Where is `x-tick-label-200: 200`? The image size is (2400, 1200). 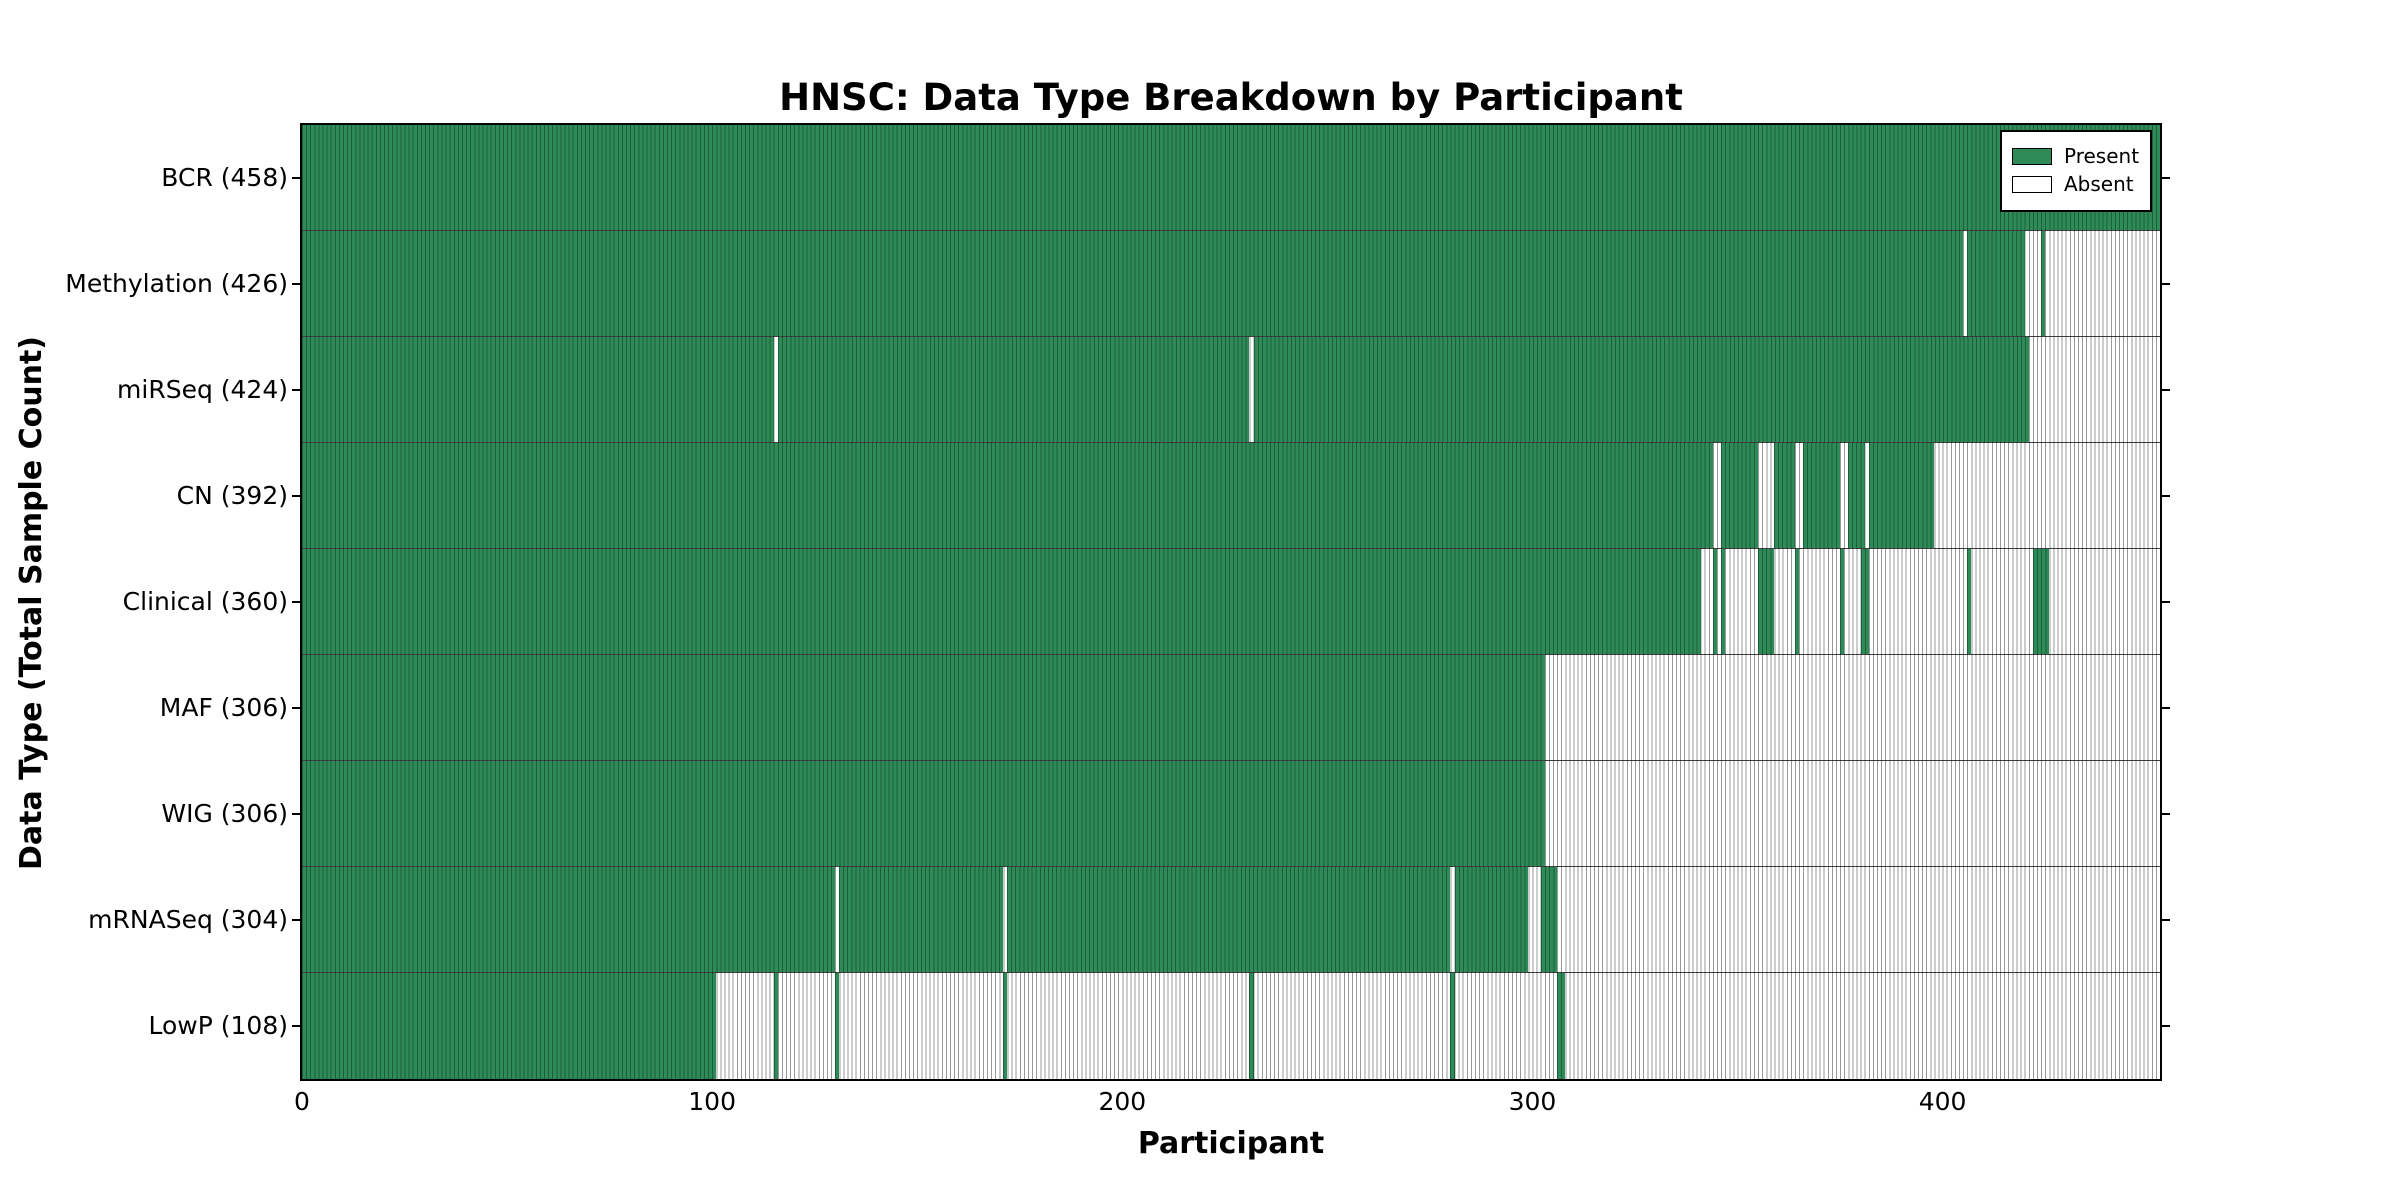 x-tick-label-200: 200 is located at coordinates (1122, 1101).